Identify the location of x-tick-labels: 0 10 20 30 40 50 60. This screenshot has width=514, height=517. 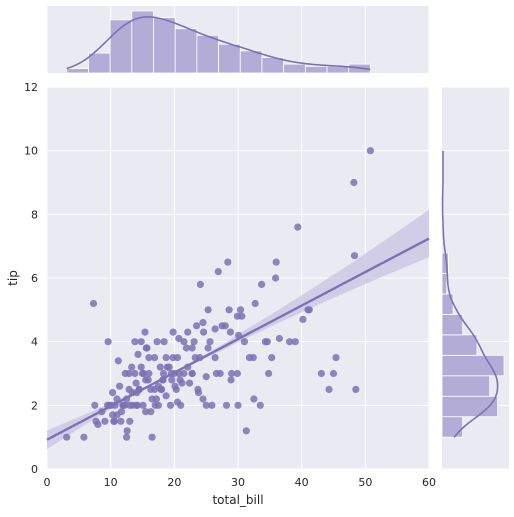
(240, 482).